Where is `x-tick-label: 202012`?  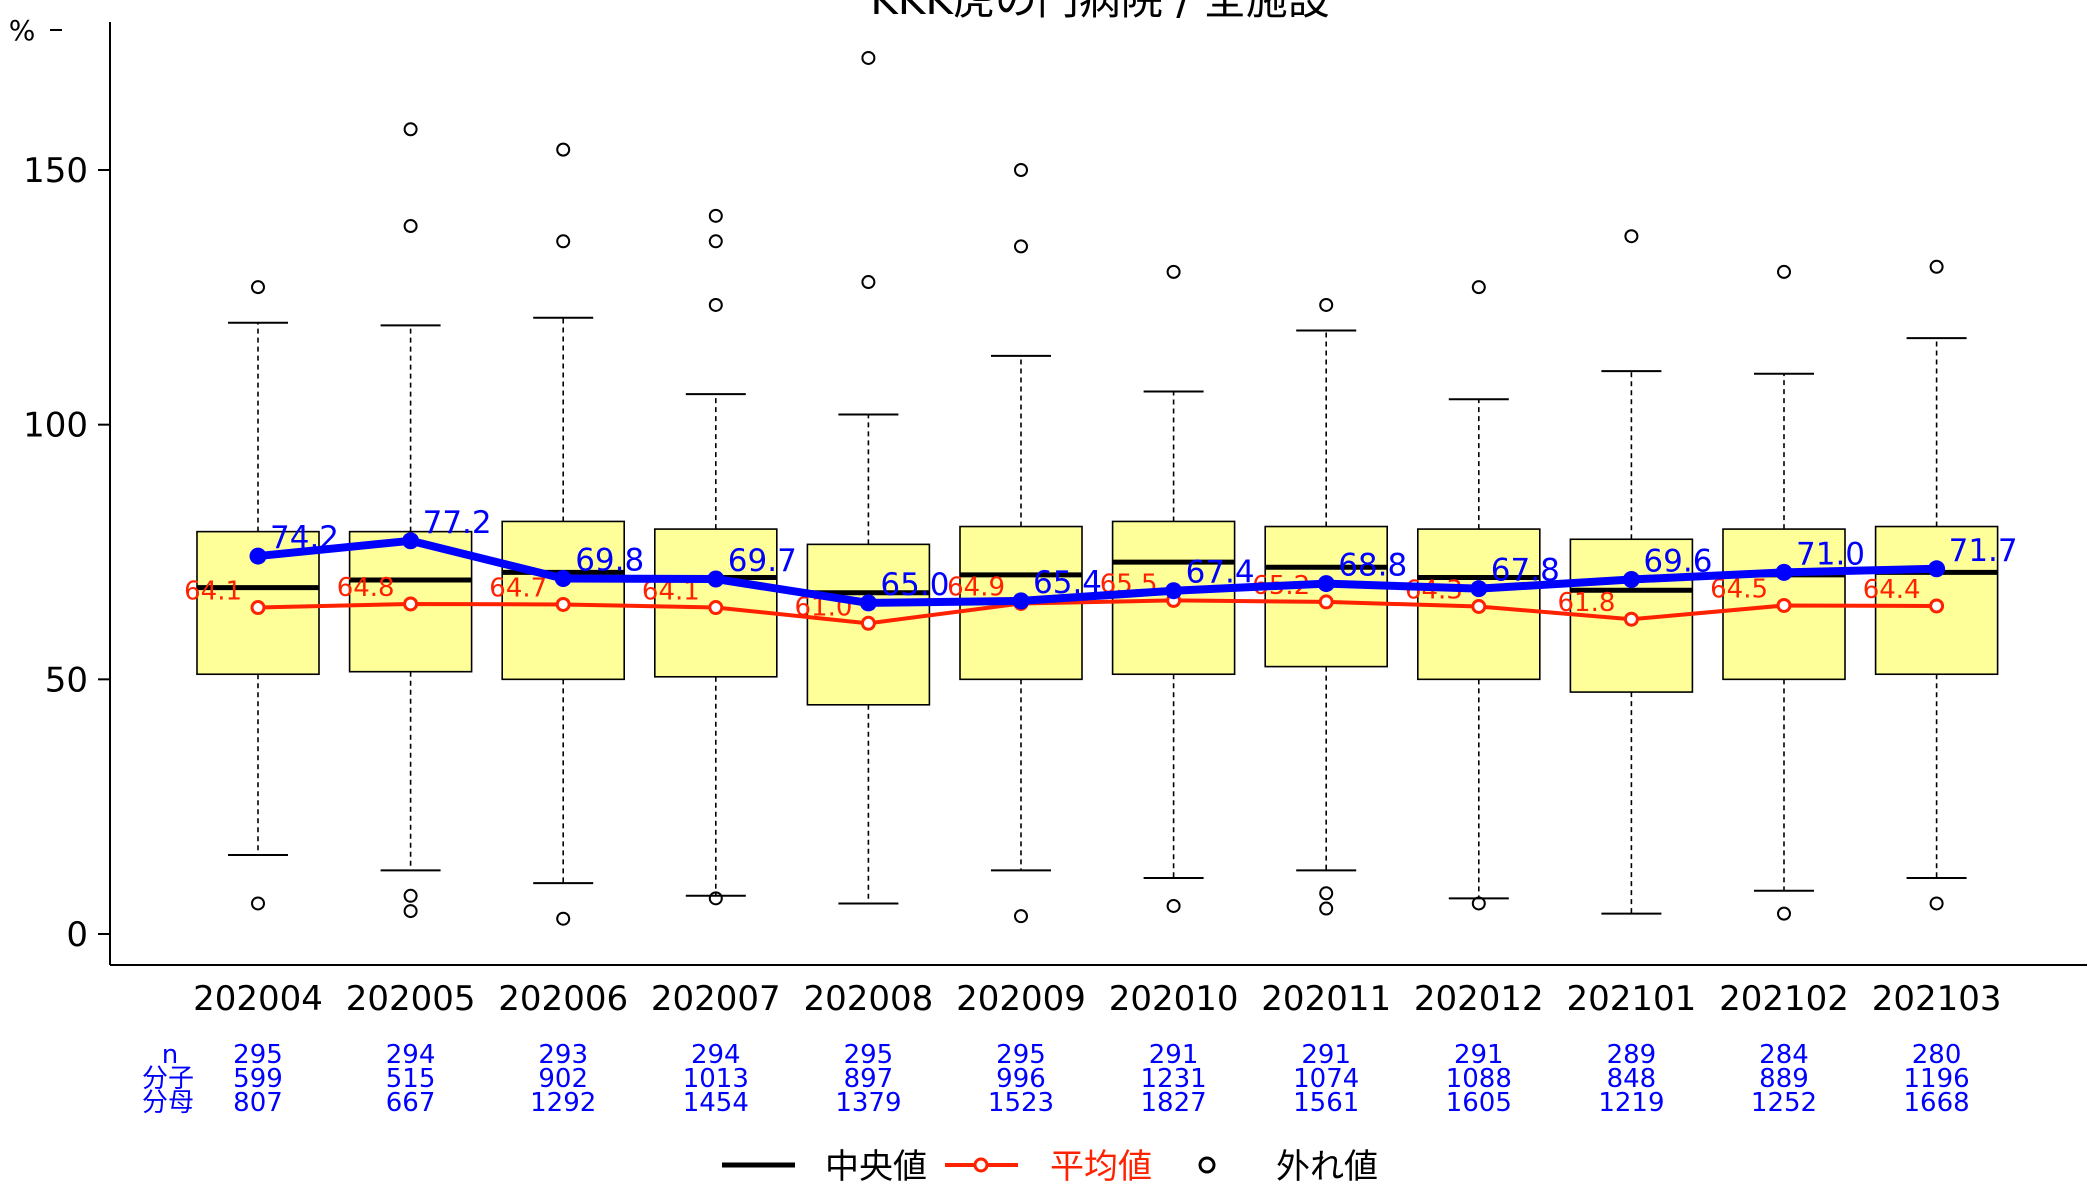 x-tick-label: 202012 is located at coordinates (1479, 999).